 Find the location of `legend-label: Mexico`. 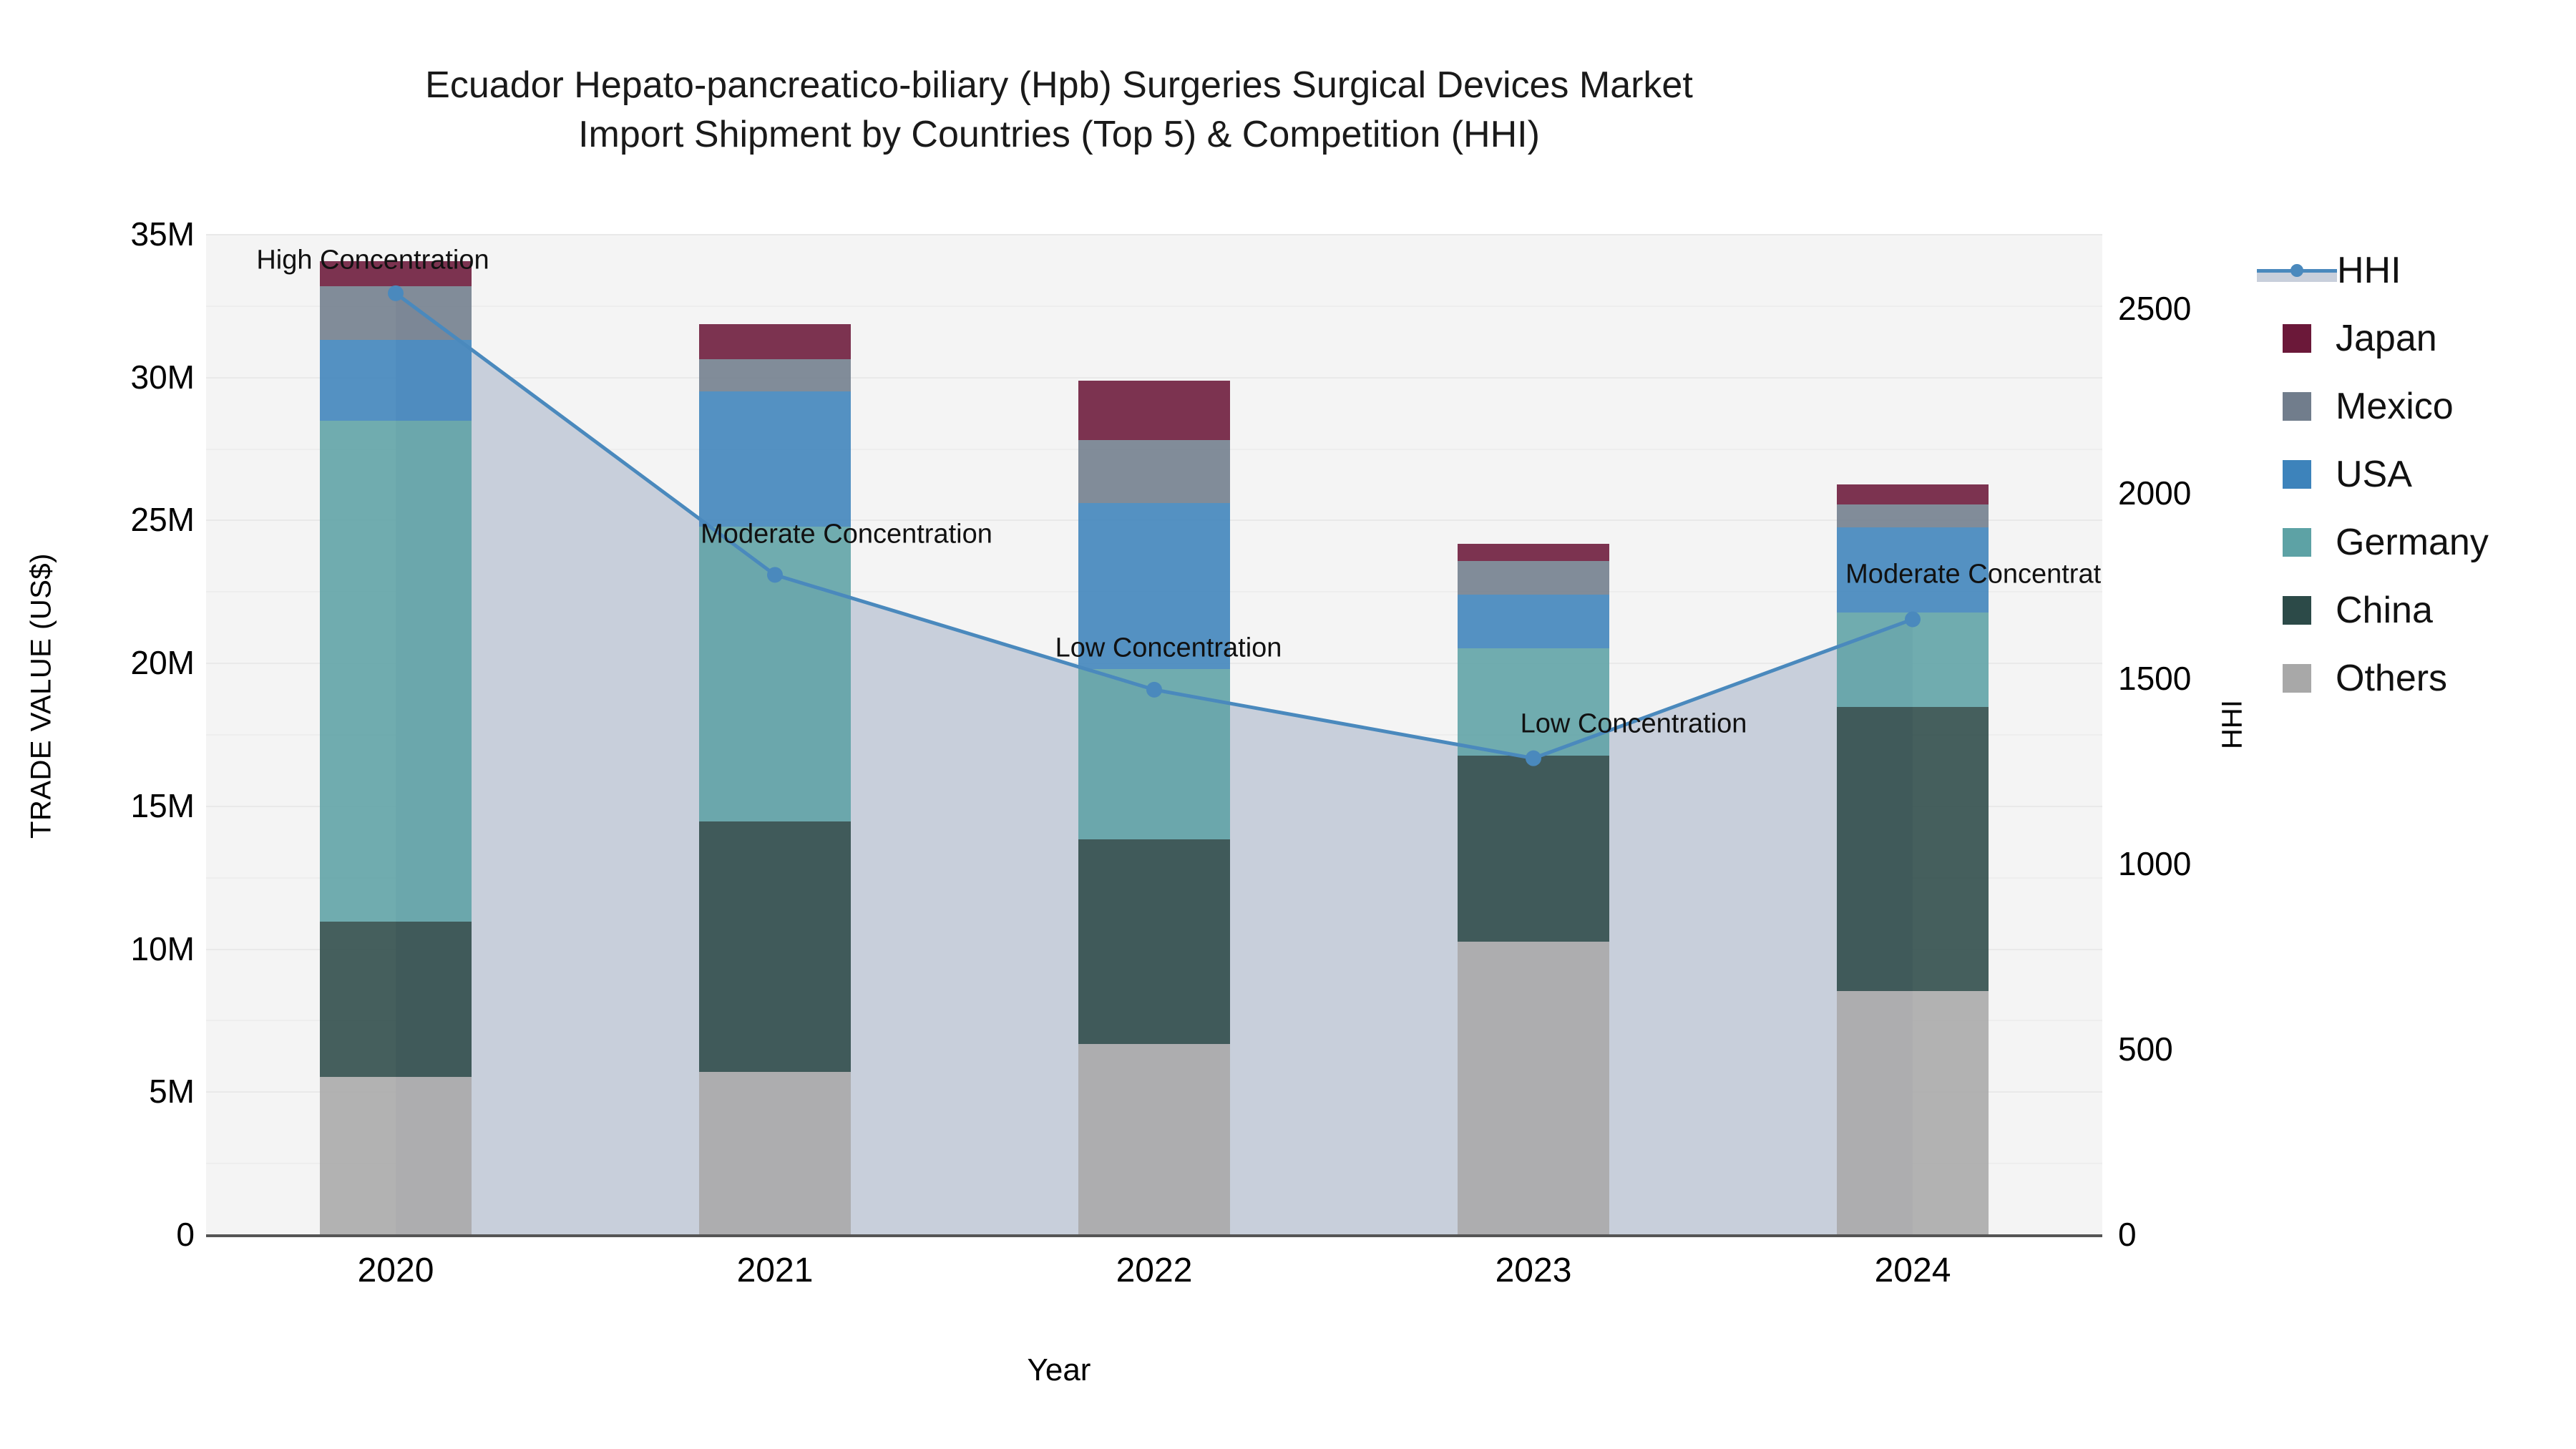

legend-label: Mexico is located at coordinates (2395, 406).